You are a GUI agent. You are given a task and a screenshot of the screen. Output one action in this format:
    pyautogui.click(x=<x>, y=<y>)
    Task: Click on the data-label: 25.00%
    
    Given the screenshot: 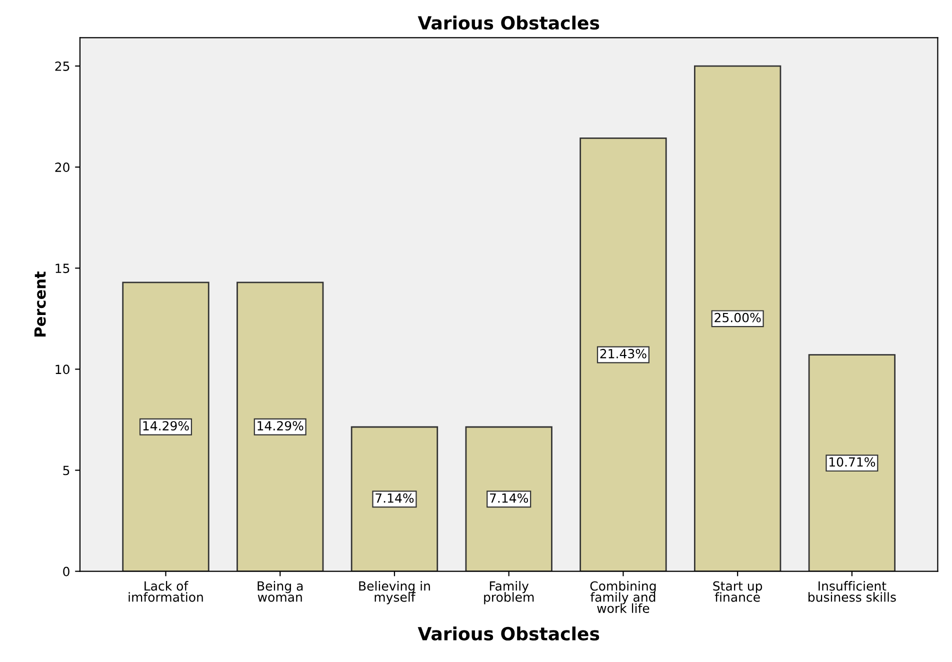 What is the action you would take?
    pyautogui.click(x=737, y=317)
    